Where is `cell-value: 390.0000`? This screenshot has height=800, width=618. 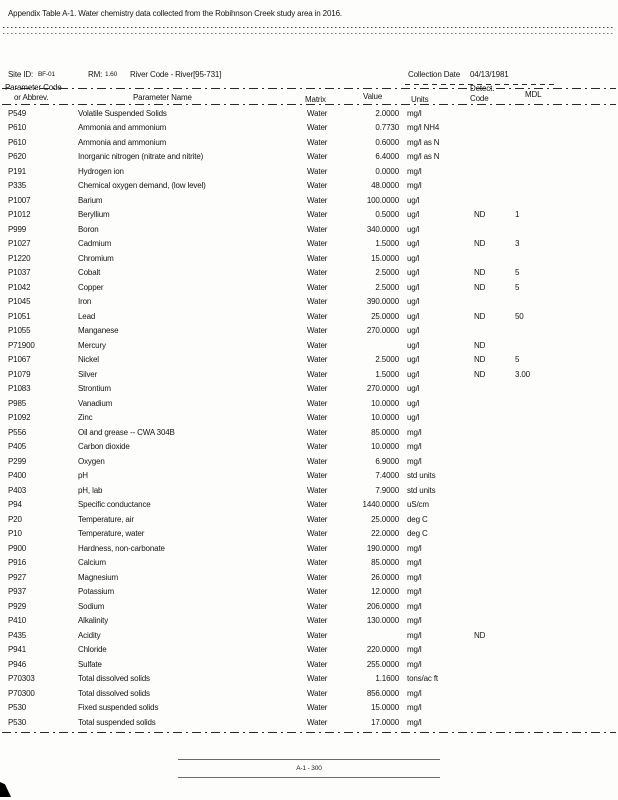 cell-value: 390.0000 is located at coordinates (382, 302).